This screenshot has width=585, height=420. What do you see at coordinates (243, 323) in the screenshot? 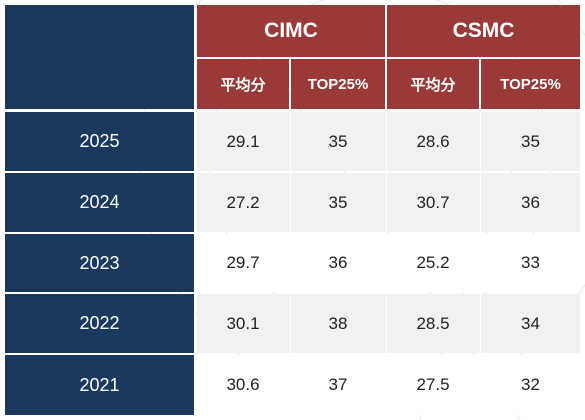
I see `cell-value: 30.1` at bounding box center [243, 323].